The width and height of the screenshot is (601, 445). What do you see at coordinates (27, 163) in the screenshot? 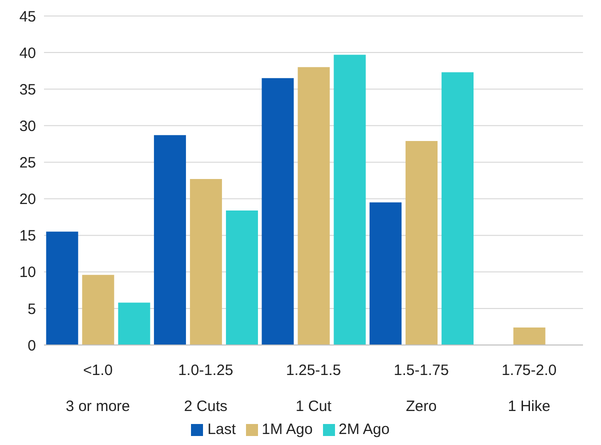
I see `y-tick-label: 25` at bounding box center [27, 163].